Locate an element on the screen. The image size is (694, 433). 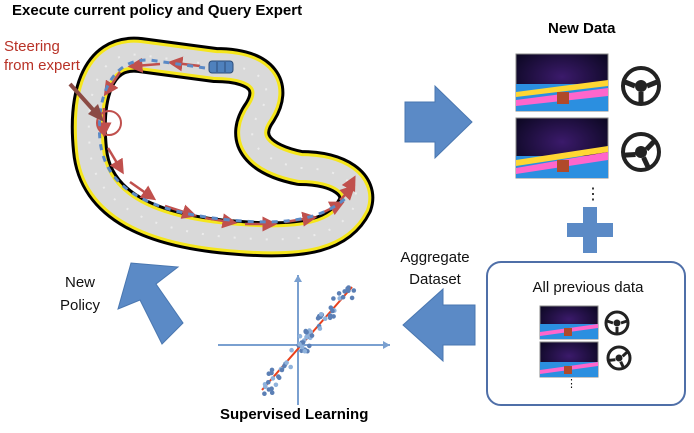
new-data-title: New Data is located at coordinates (582, 28).